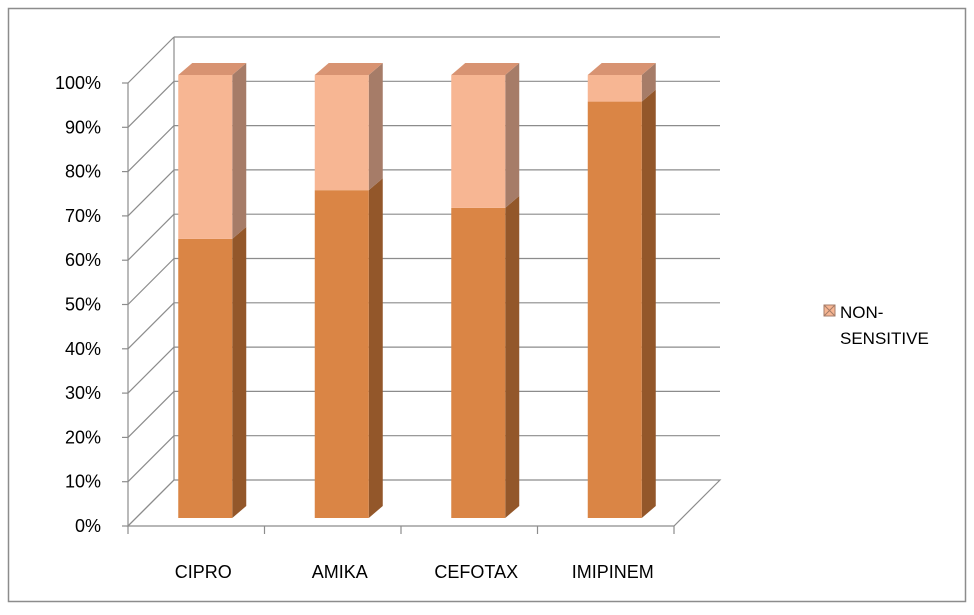 The width and height of the screenshot is (974, 615). Describe the element at coordinates (83, 349) in the screenshot. I see `y-tick-label: 40%` at that location.